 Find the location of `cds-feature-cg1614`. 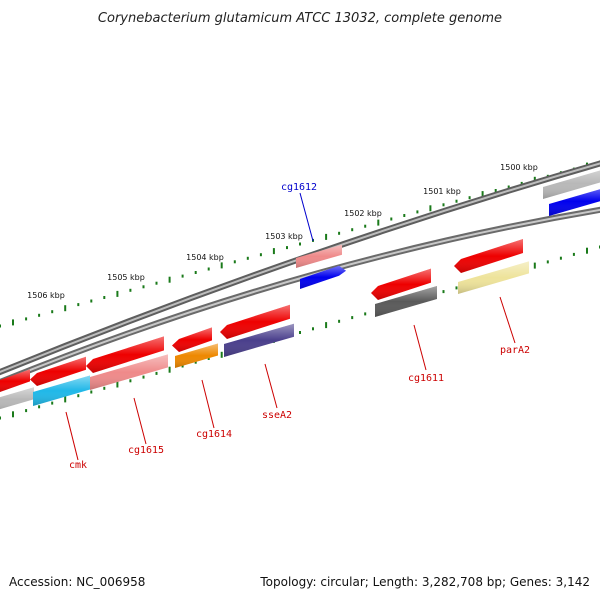

cds-feature-cg1614 is located at coordinates (196, 355).